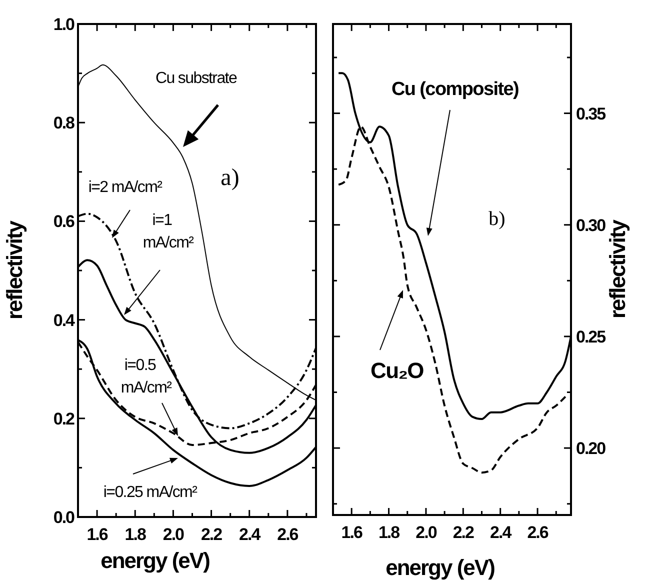 The height and width of the screenshot is (586, 645). I want to click on annotation: Cu₂O, so click(397, 370).